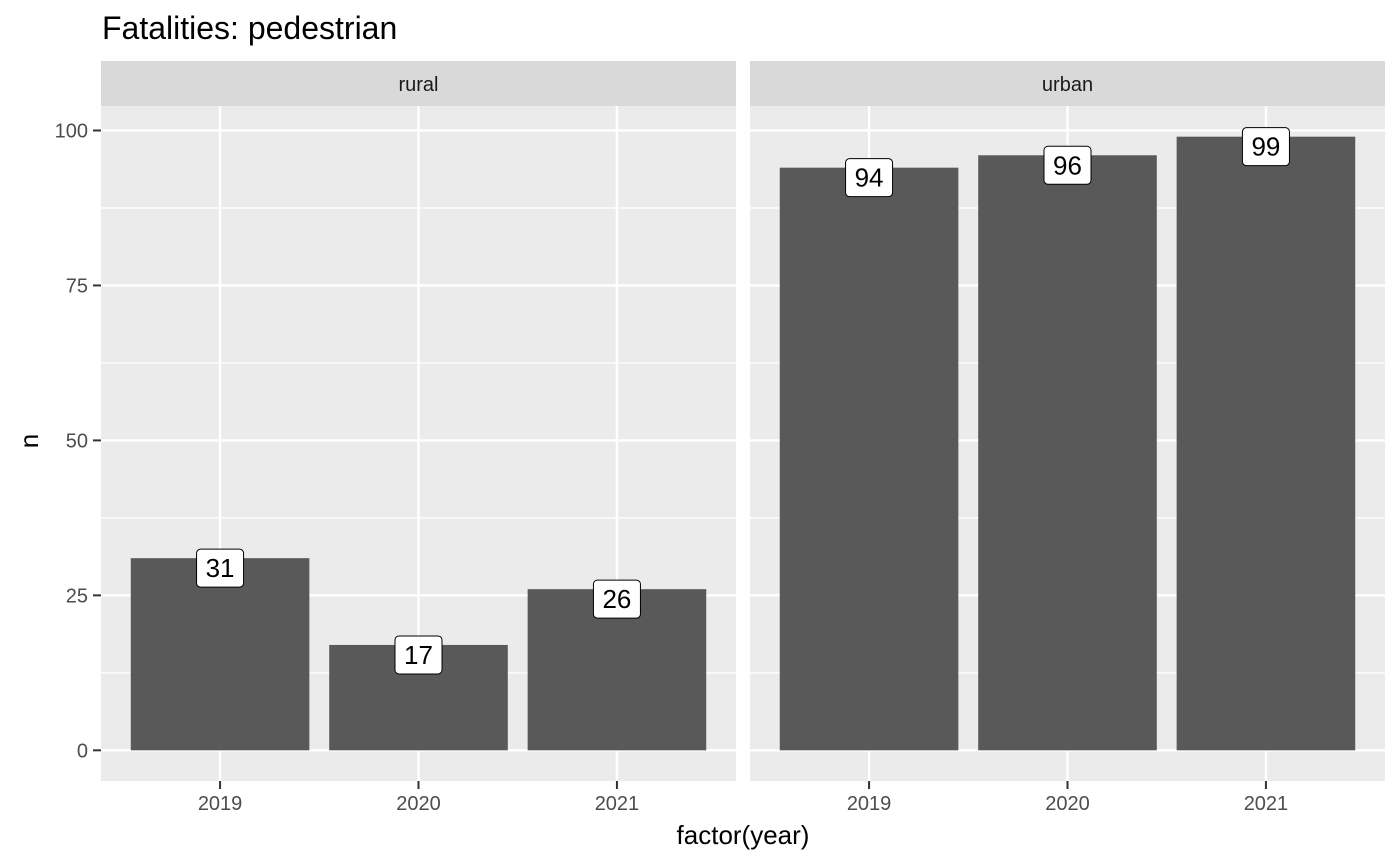 The width and height of the screenshot is (1400, 865). Describe the element at coordinates (220, 654) in the screenshot. I see `bar-rural-2019` at that location.